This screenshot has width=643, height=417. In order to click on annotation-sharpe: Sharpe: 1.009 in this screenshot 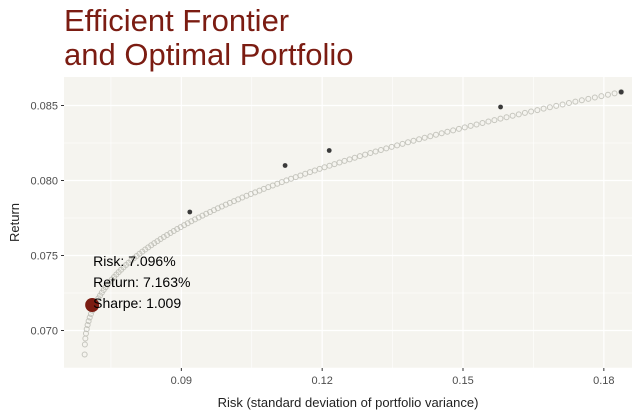, I will do `click(137, 303)`.